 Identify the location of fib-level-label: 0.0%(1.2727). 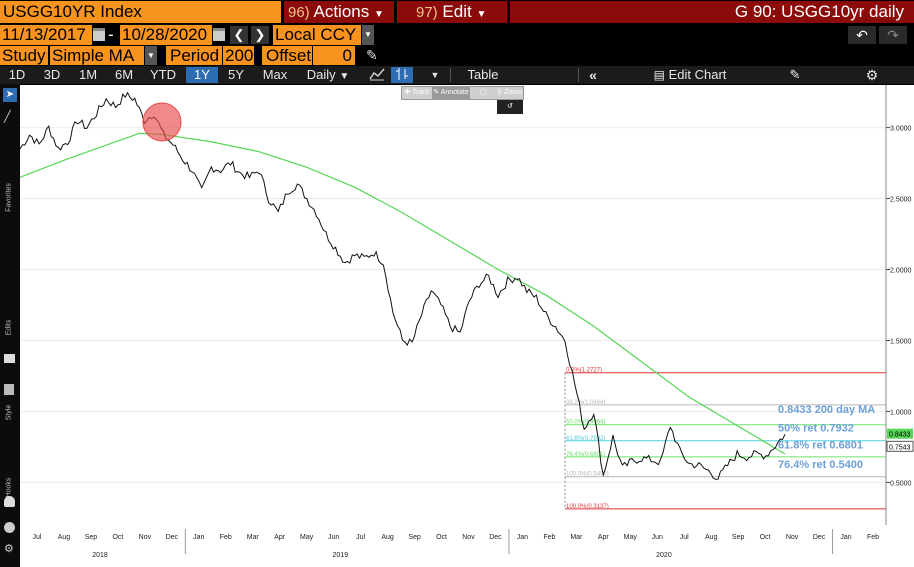
(584, 371).